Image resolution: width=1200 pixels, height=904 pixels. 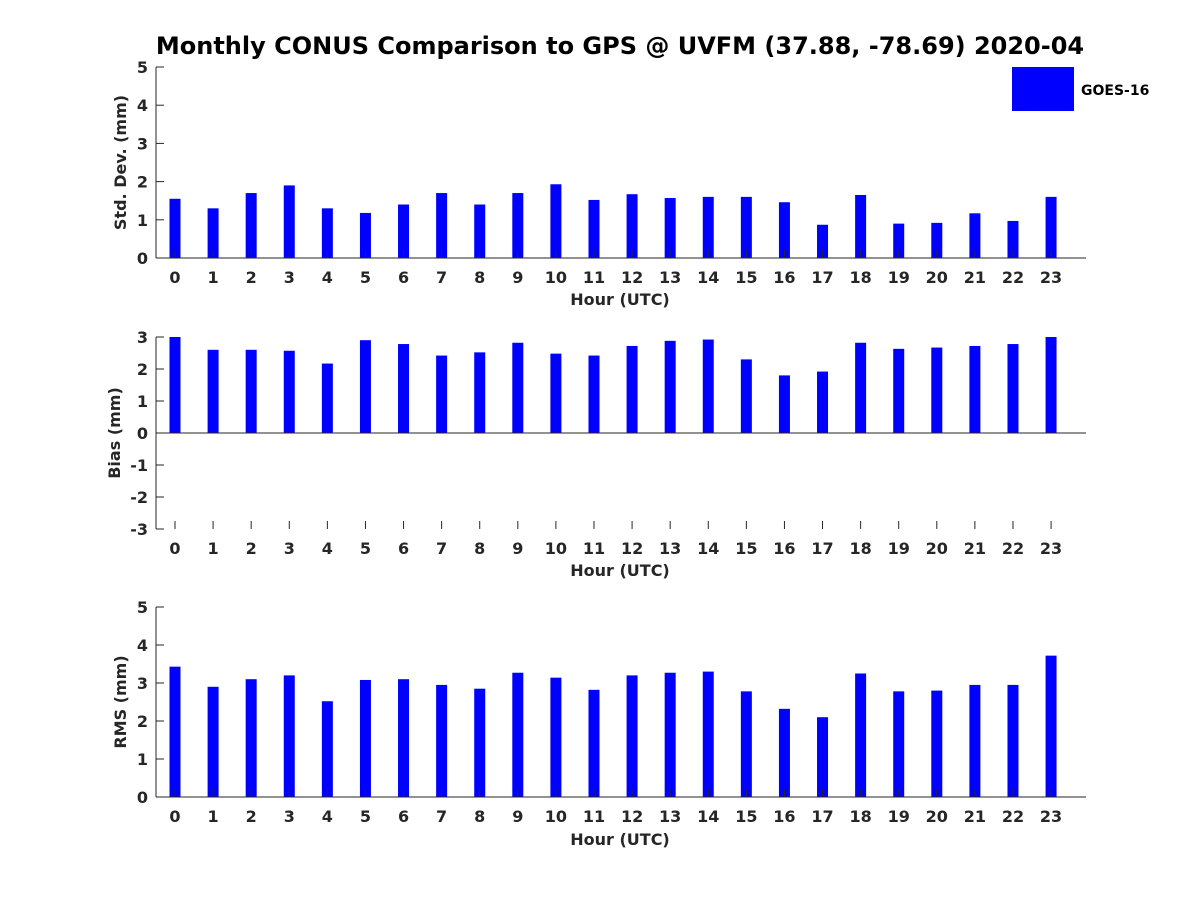 I want to click on x-tick-label: 21, so click(x=975, y=548).